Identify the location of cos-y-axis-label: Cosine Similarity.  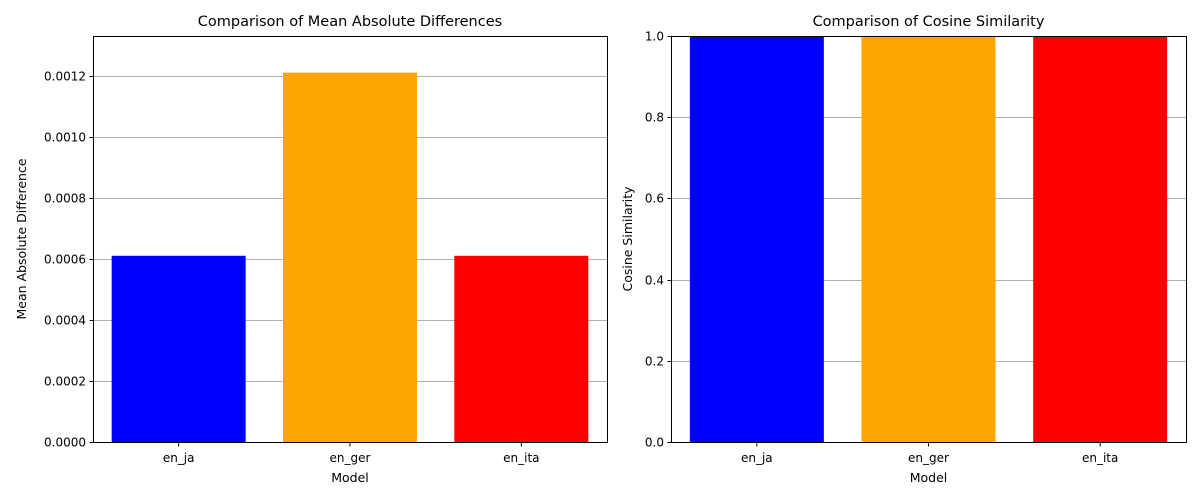
(627, 239).